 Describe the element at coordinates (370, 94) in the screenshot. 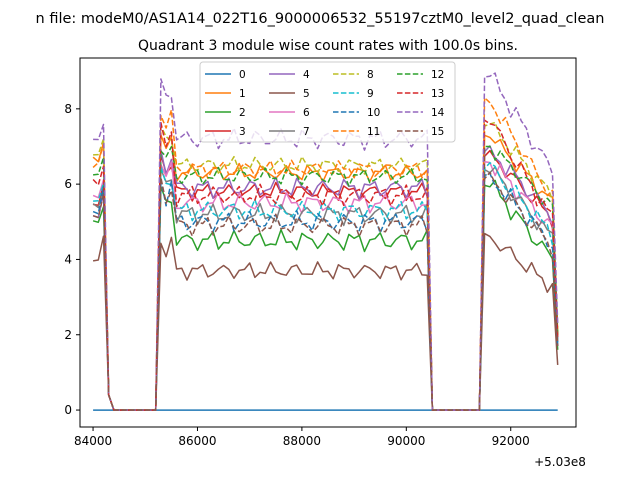

I see `legend-label: 9` at that location.